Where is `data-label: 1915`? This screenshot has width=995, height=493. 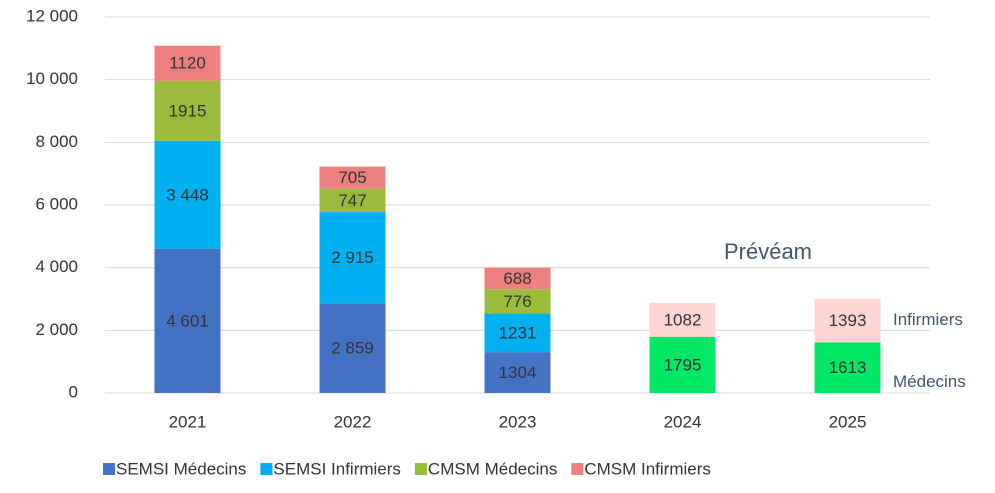
data-label: 1915 is located at coordinates (188, 110).